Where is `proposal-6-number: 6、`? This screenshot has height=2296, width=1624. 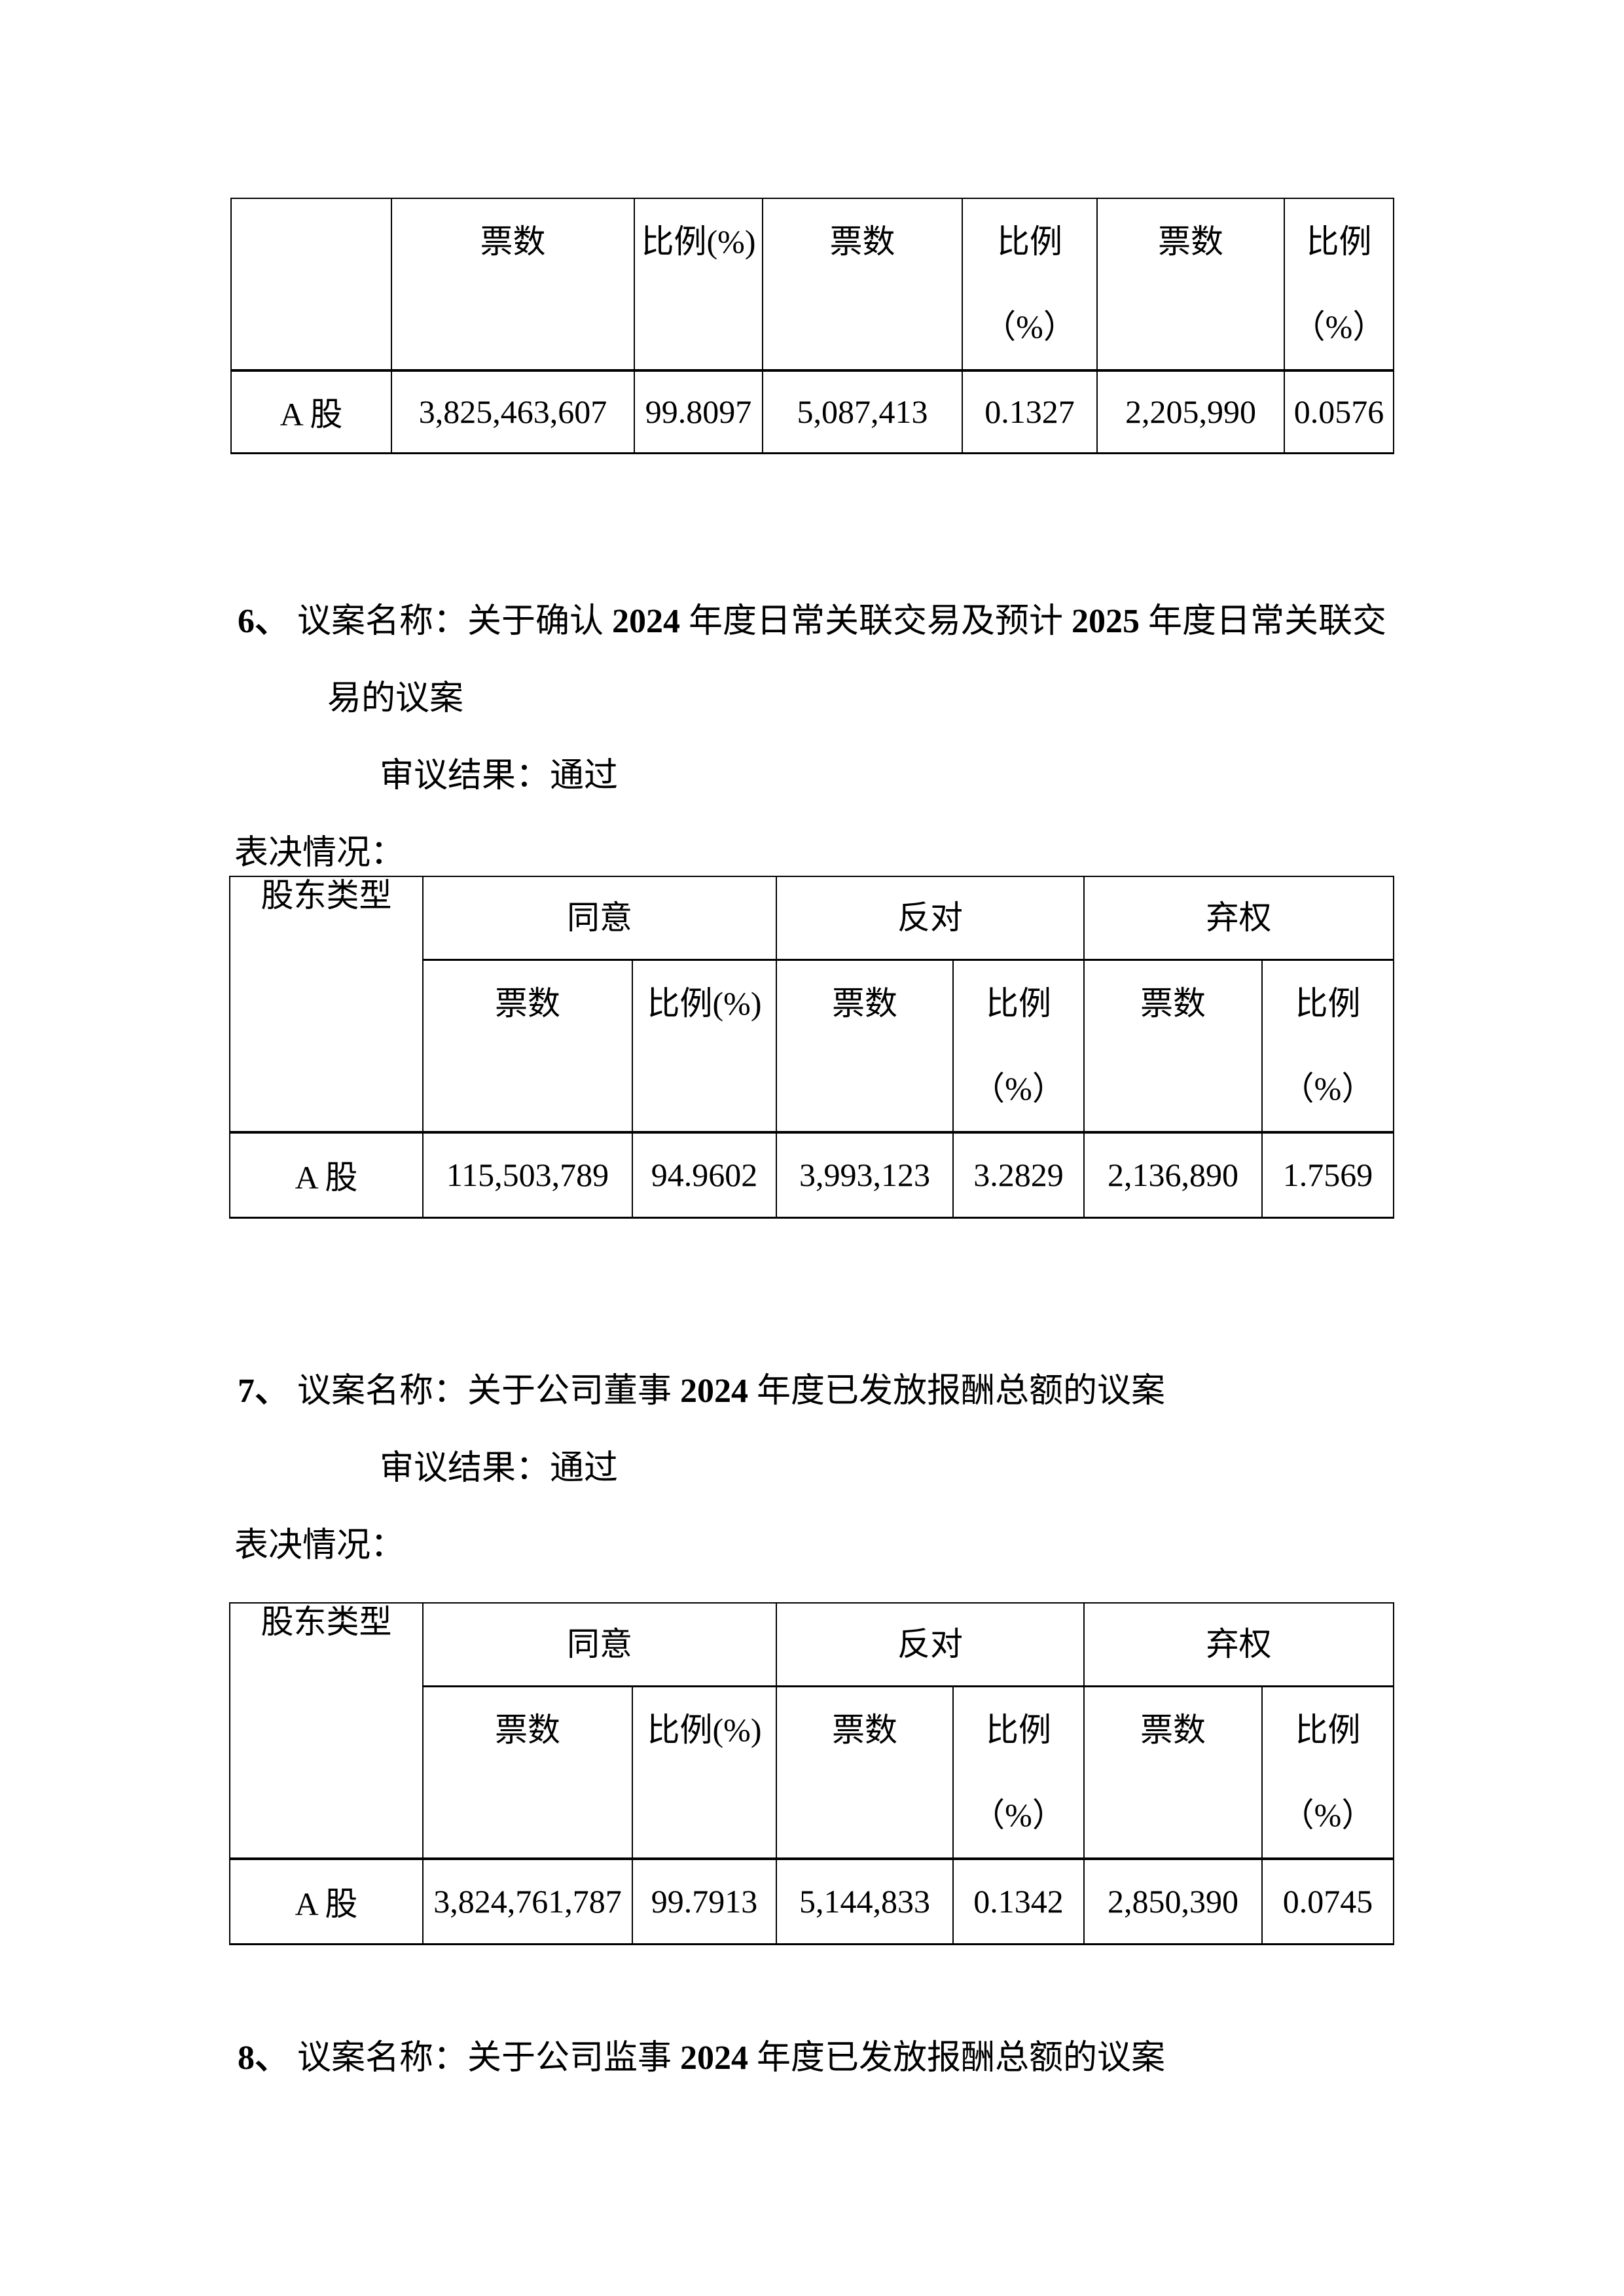
proposal-6-number: 6、 is located at coordinates (263, 621).